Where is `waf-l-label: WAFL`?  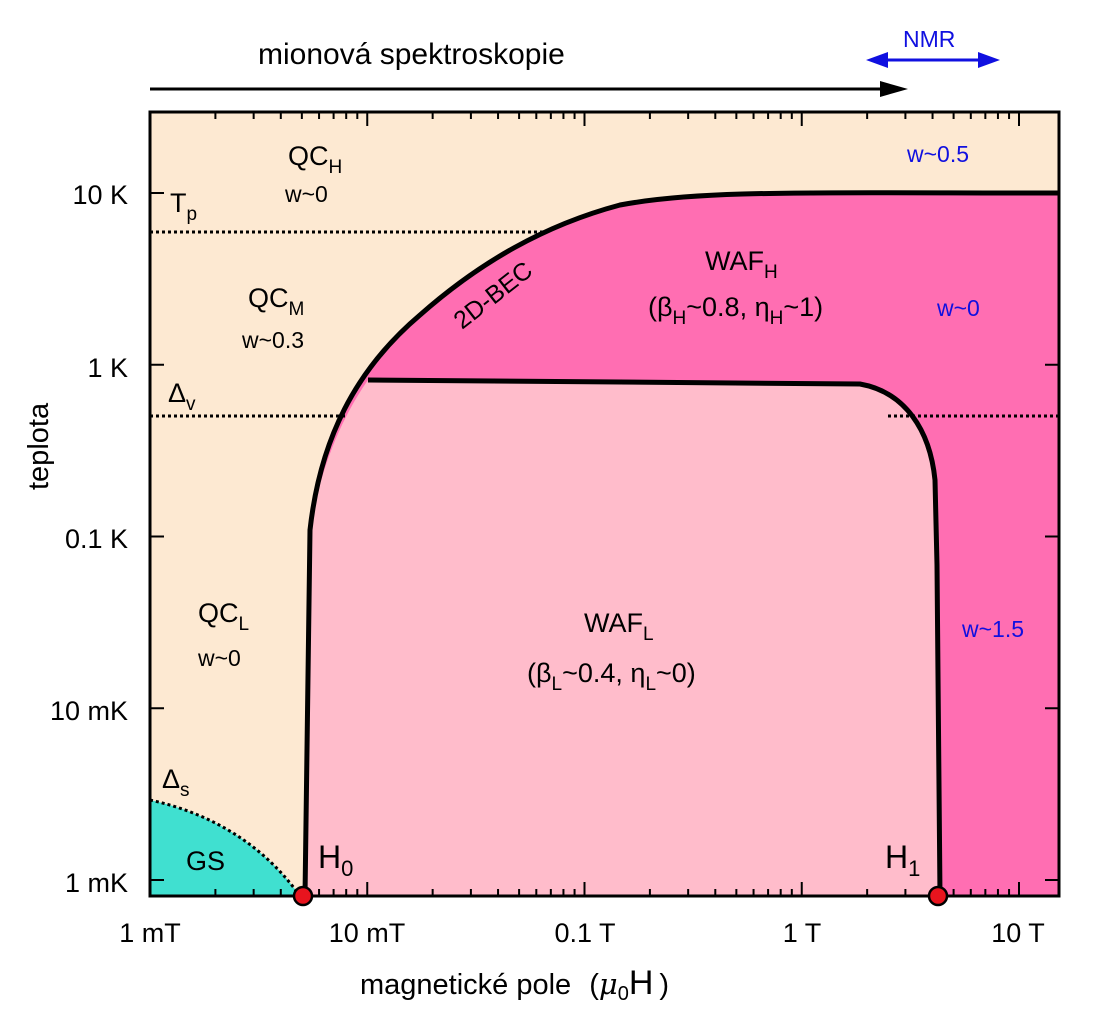 waf-l-label: WAFL is located at coordinates (619, 626).